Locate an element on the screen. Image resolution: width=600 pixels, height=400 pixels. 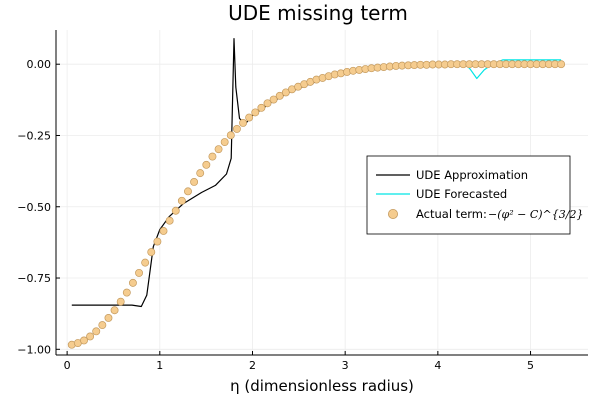
y-tick-label-3: −0.25 is located at coordinates (34, 135).